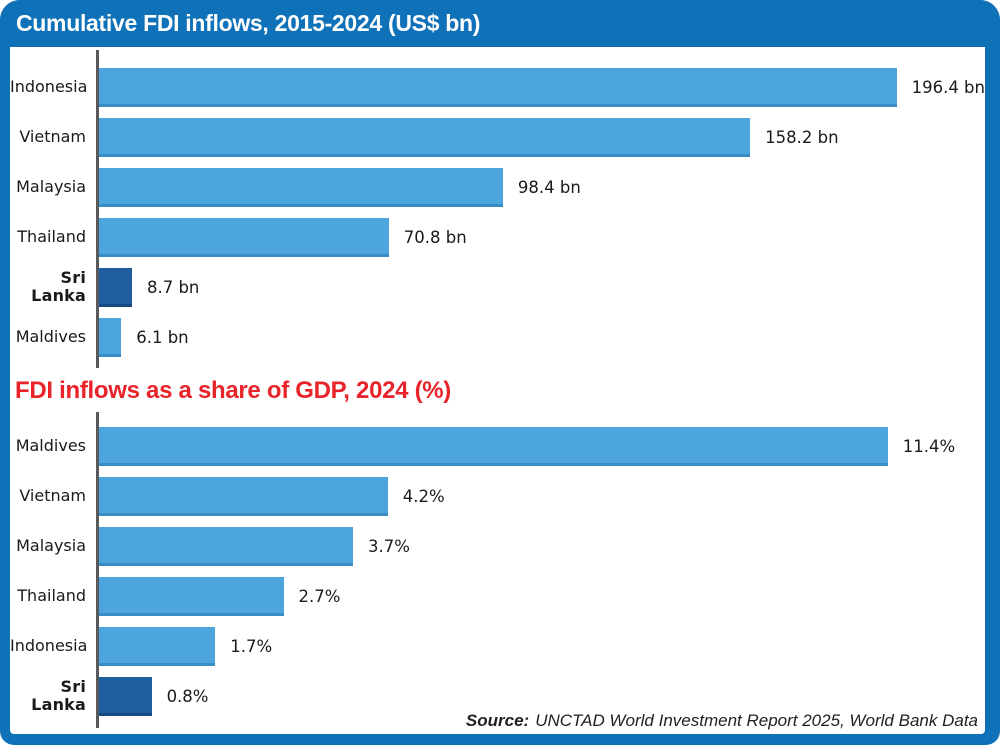  What do you see at coordinates (319, 596) in the screenshot?
I see `value-label: 2.7%` at bounding box center [319, 596].